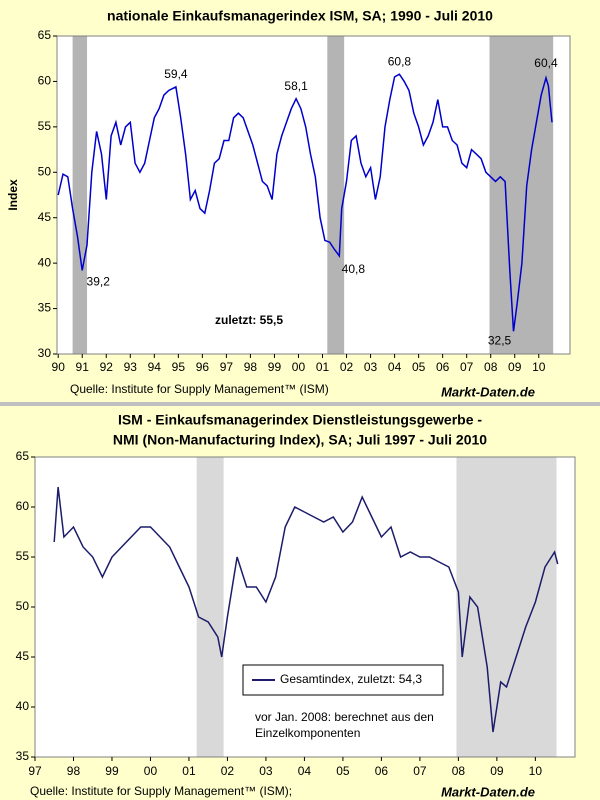  What do you see at coordinates (13, 195) in the screenshot?
I see `y-axis-label: Index` at bounding box center [13, 195].